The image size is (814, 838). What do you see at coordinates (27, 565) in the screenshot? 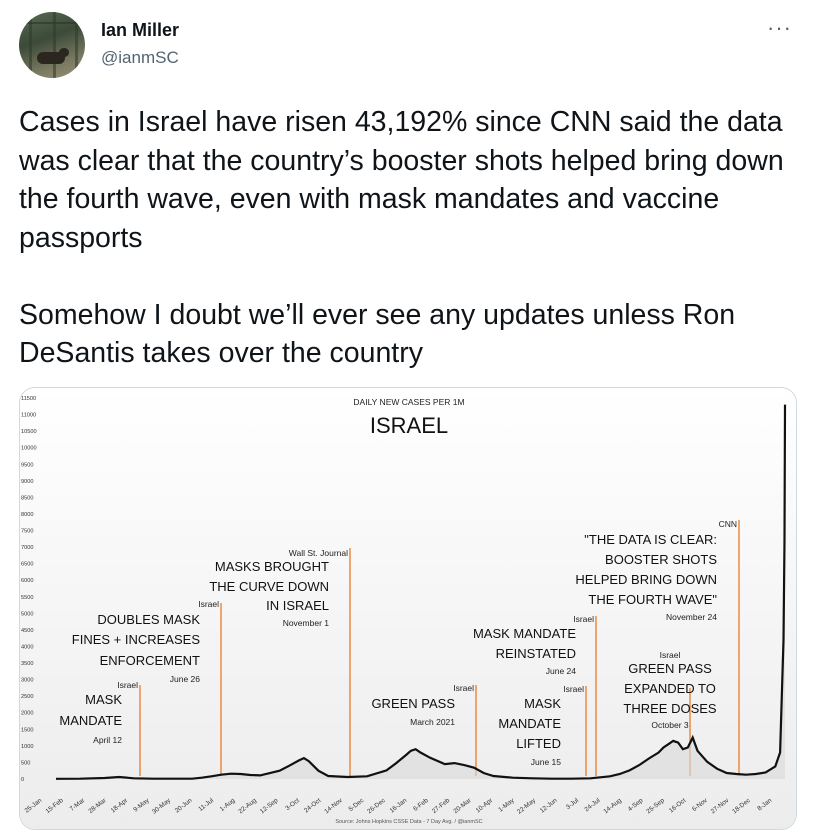
I see `y-tick-label: 6500` at bounding box center [27, 565].